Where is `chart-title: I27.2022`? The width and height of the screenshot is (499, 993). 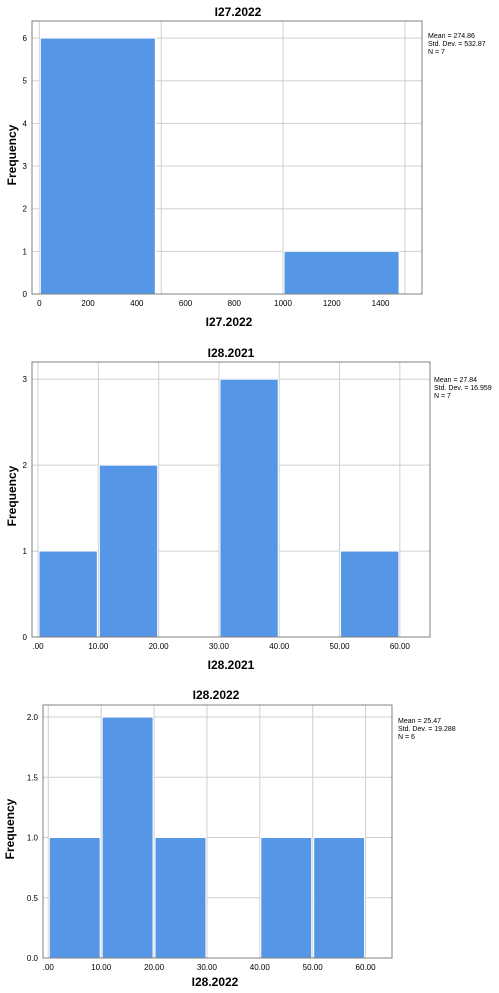
chart-title: I27.2022 is located at coordinates (238, 12).